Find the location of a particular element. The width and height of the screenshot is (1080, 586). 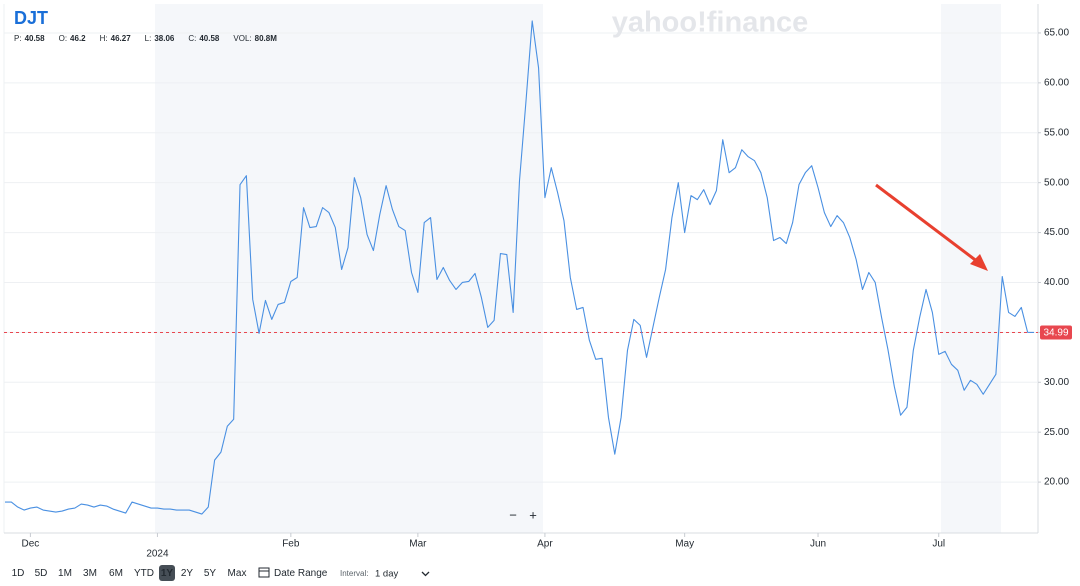

x-tick-label: Dec is located at coordinates (31, 544).